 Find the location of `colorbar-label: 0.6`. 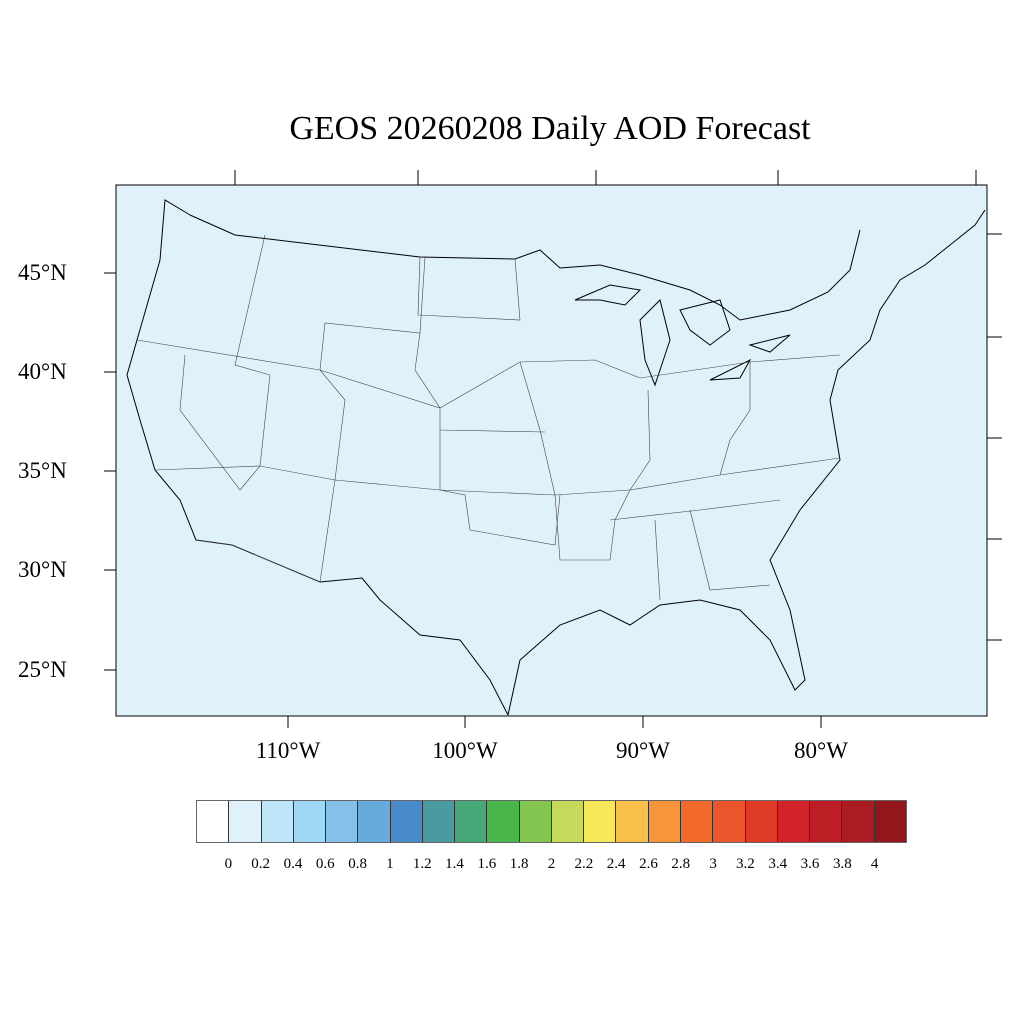

colorbar-label: 0.6 is located at coordinates (325, 864).